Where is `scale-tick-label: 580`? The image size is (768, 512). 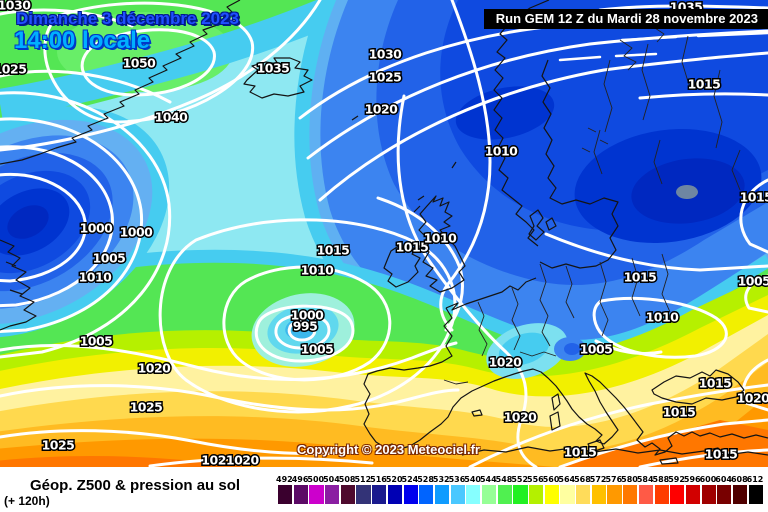
scale-tick-label: 580 is located at coordinates (629, 479).